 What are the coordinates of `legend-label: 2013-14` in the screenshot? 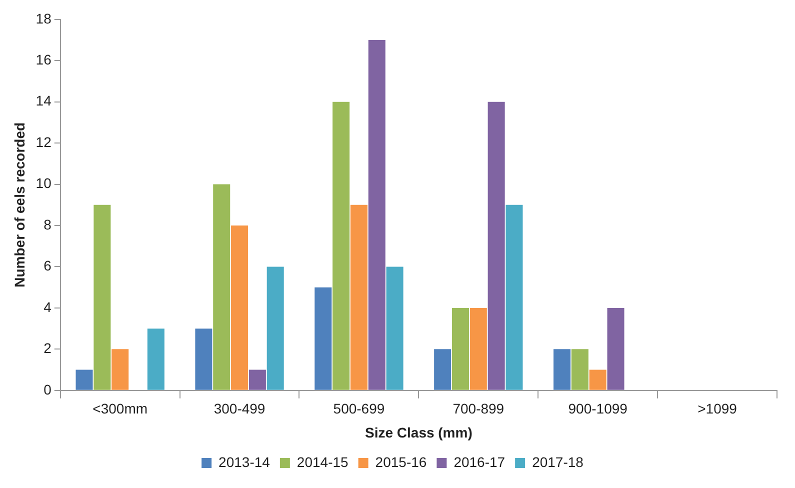 It's located at (244, 462).